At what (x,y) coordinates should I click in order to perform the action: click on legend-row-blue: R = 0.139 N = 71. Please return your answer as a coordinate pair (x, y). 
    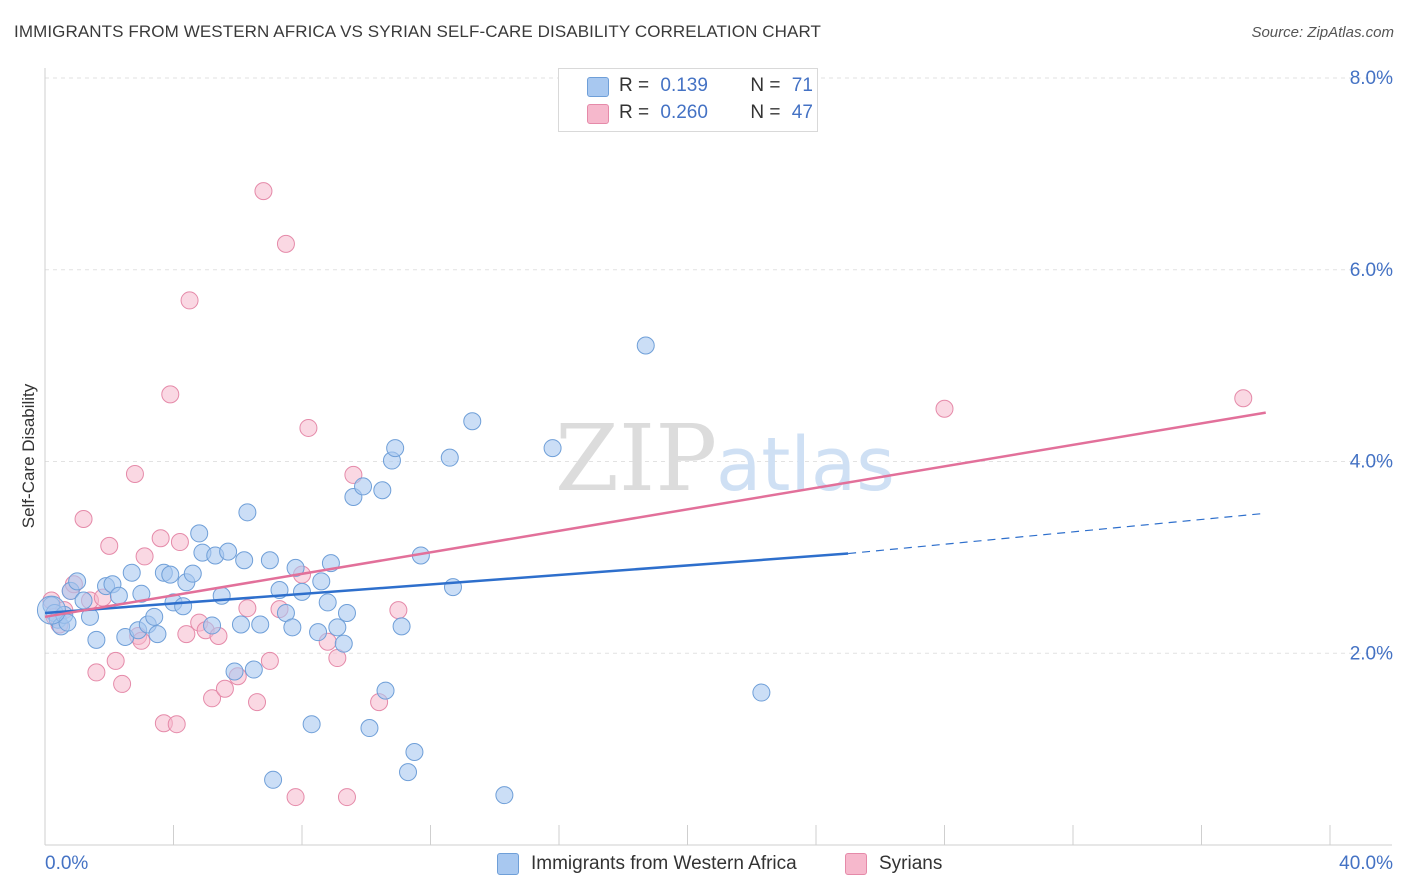
    Looking at the image, I should click on (716, 86).